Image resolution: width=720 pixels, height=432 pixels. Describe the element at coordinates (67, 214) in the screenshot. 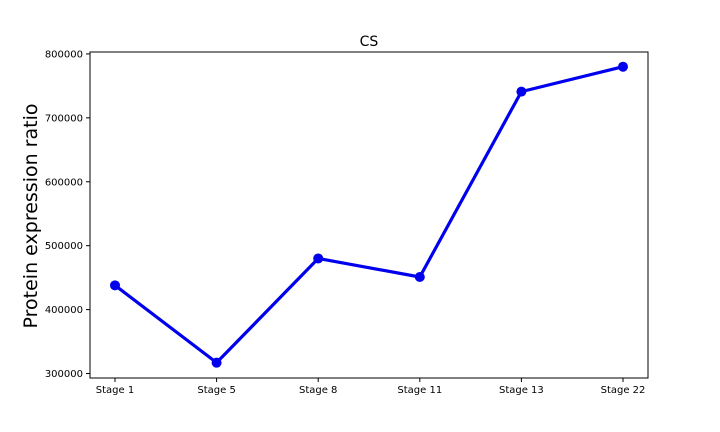

I see `y-axis-ticks: 300000 400000 500000 600000 700000 800000` at that location.